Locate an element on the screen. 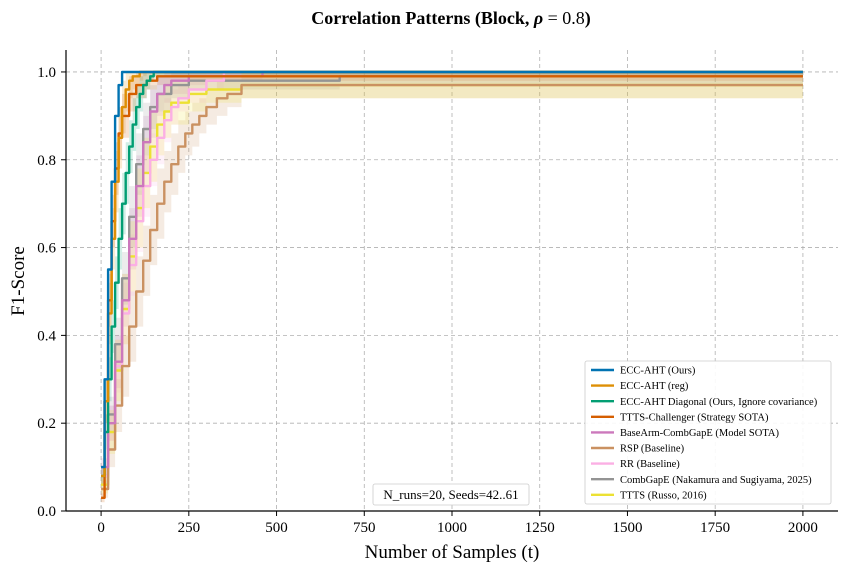 The width and height of the screenshot is (847, 572). y-tick-label: 0.4 is located at coordinates (46, 336).